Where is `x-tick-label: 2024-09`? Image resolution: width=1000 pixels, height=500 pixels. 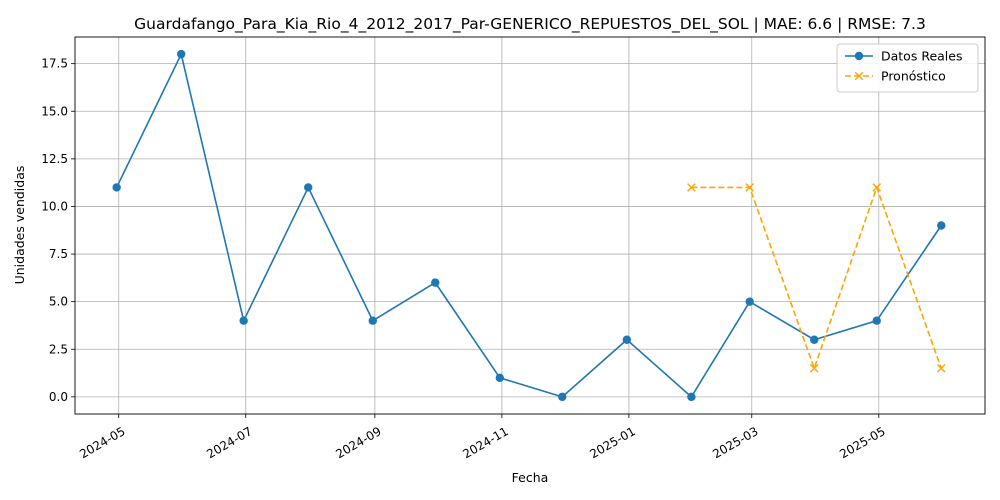 x-tick-label: 2024-09 is located at coordinates (358, 442).